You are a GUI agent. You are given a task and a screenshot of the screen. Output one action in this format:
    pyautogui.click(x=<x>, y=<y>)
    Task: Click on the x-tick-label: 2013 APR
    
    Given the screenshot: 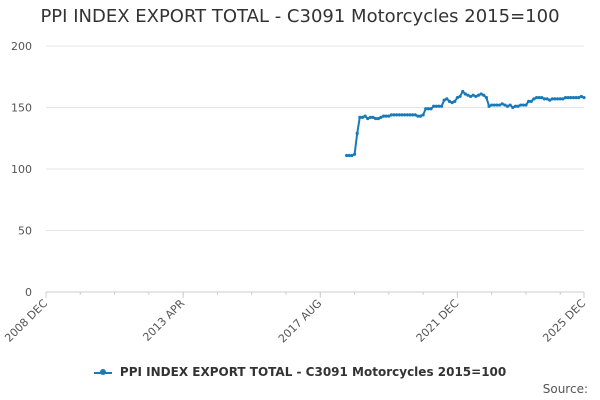 What is the action you would take?
    pyautogui.click(x=163, y=320)
    